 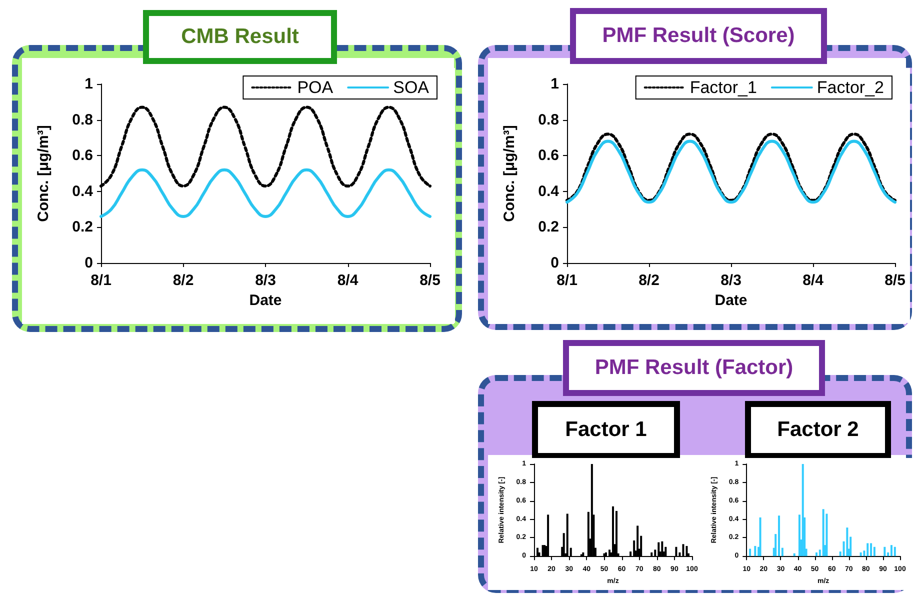 I want to click on chart-title: Factor 2, so click(x=818, y=430).